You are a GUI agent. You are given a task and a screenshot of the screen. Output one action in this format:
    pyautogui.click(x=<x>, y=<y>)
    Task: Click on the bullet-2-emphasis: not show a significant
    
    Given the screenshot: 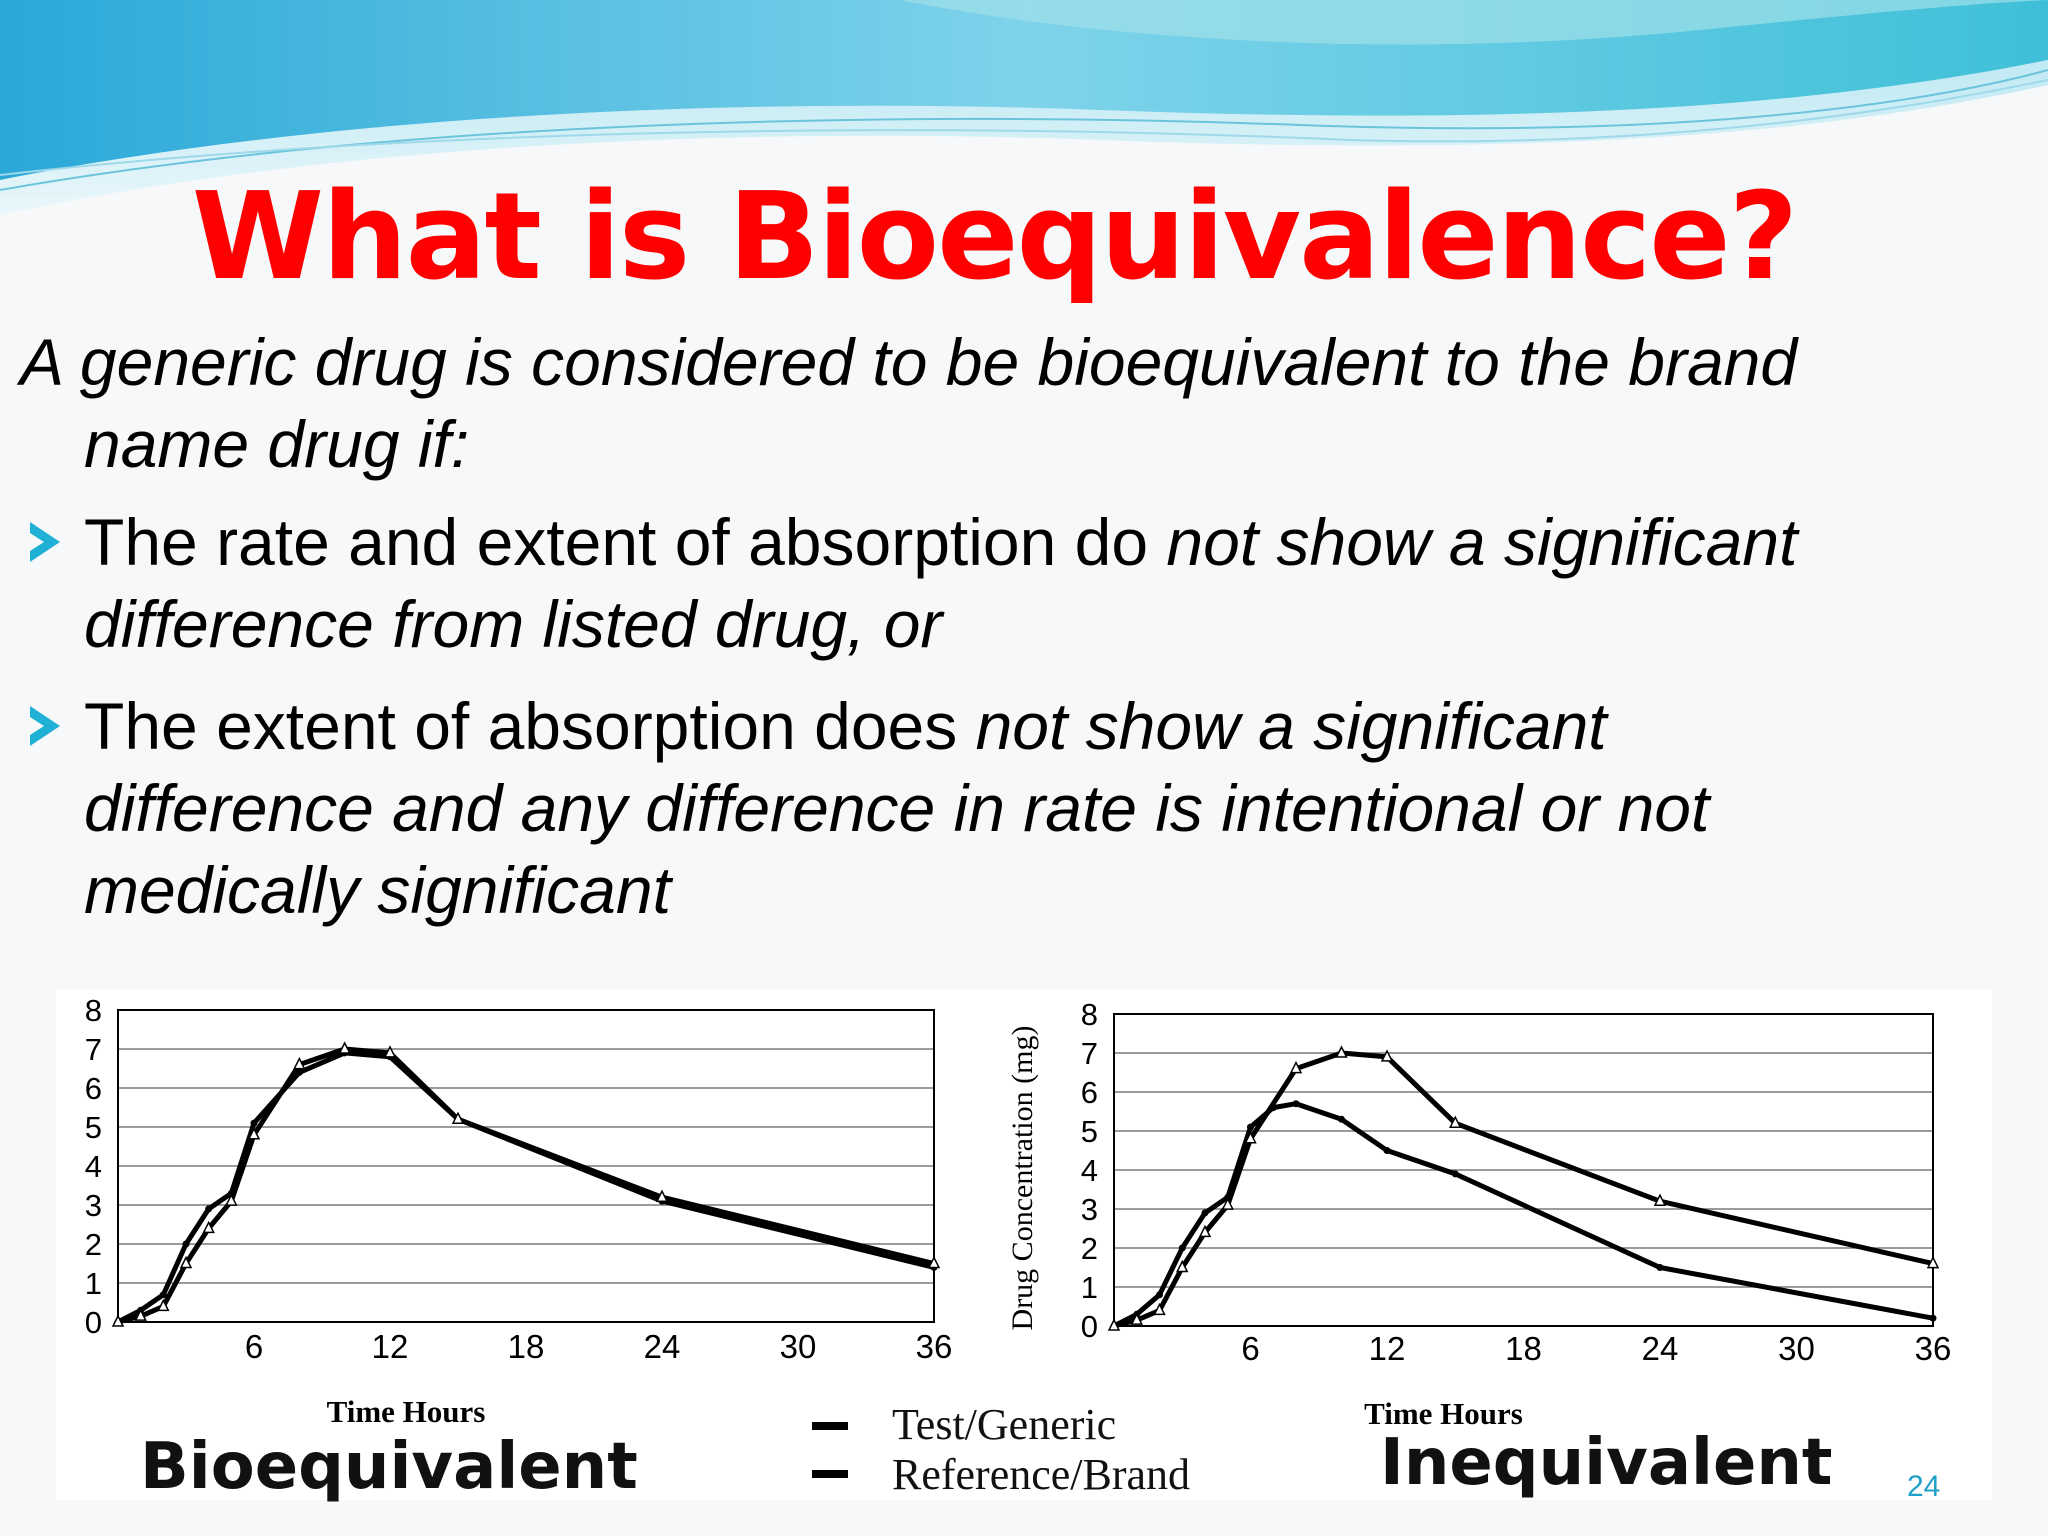 What is the action you would take?
    pyautogui.click(x=1291, y=726)
    